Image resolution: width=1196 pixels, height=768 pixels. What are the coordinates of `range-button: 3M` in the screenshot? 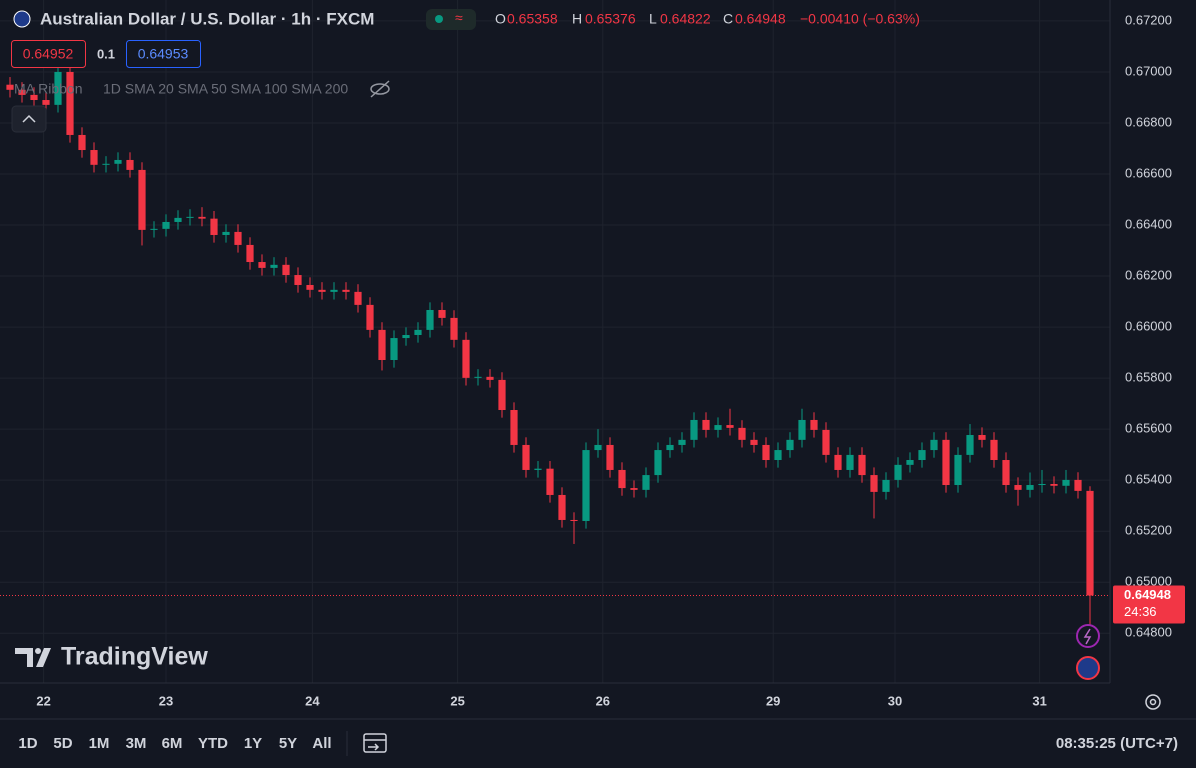 It's located at (136, 743).